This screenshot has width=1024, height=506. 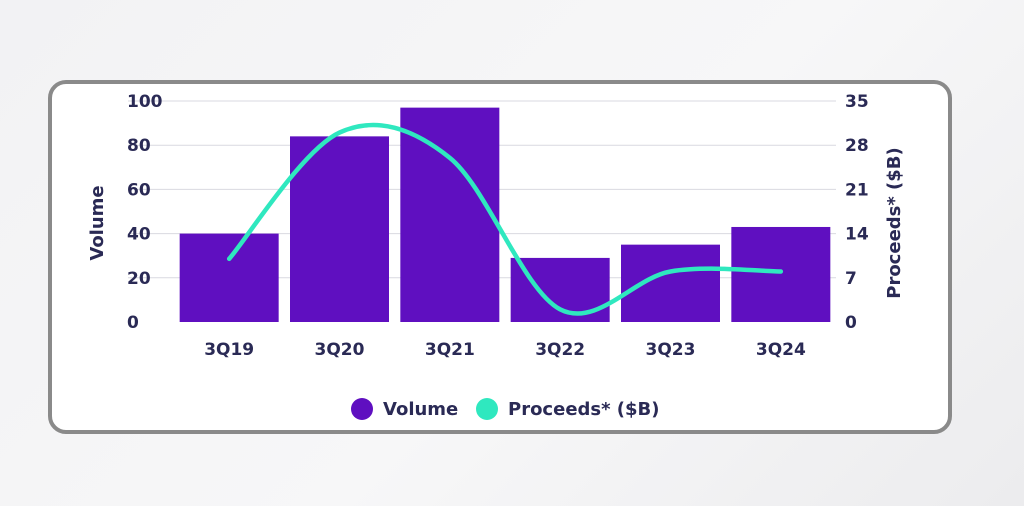 What do you see at coordinates (133, 323) in the screenshot?
I see `y-tick-label: 0` at bounding box center [133, 323].